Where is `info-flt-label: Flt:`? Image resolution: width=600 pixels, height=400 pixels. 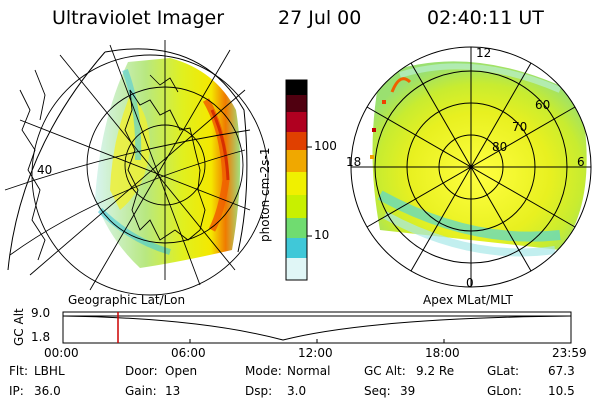
info-flt-label: Flt: is located at coordinates (18, 371).